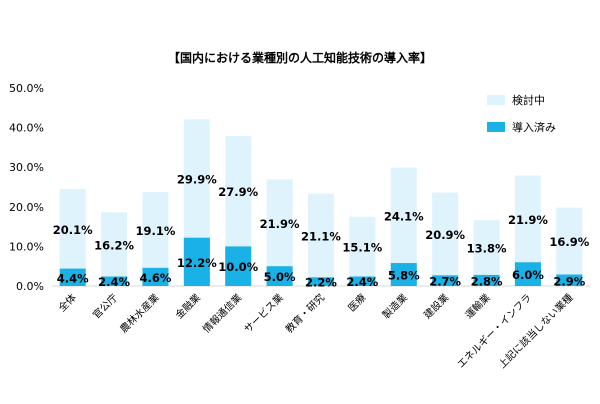 This screenshot has height=404, width=600. Describe the element at coordinates (26, 246) in the screenshot. I see `y-tick-label: 10.0%` at that location.